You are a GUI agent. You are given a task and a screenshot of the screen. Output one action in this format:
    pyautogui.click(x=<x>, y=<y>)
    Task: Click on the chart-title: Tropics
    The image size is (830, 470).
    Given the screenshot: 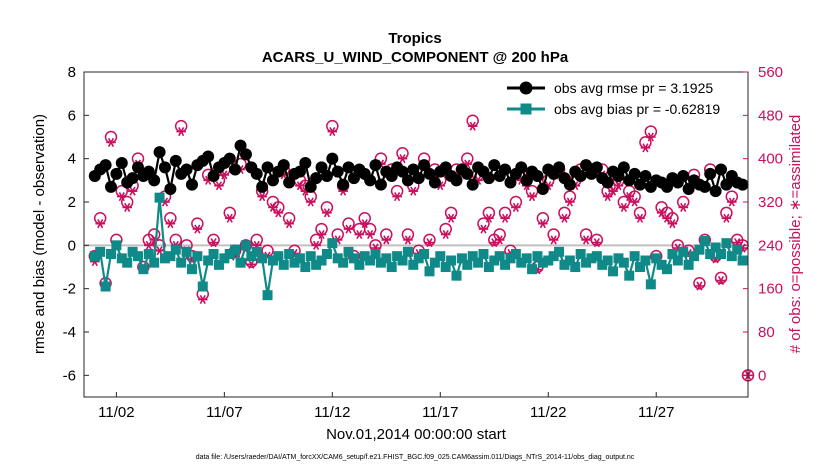 What is the action you would take?
    pyautogui.click(x=414, y=38)
    